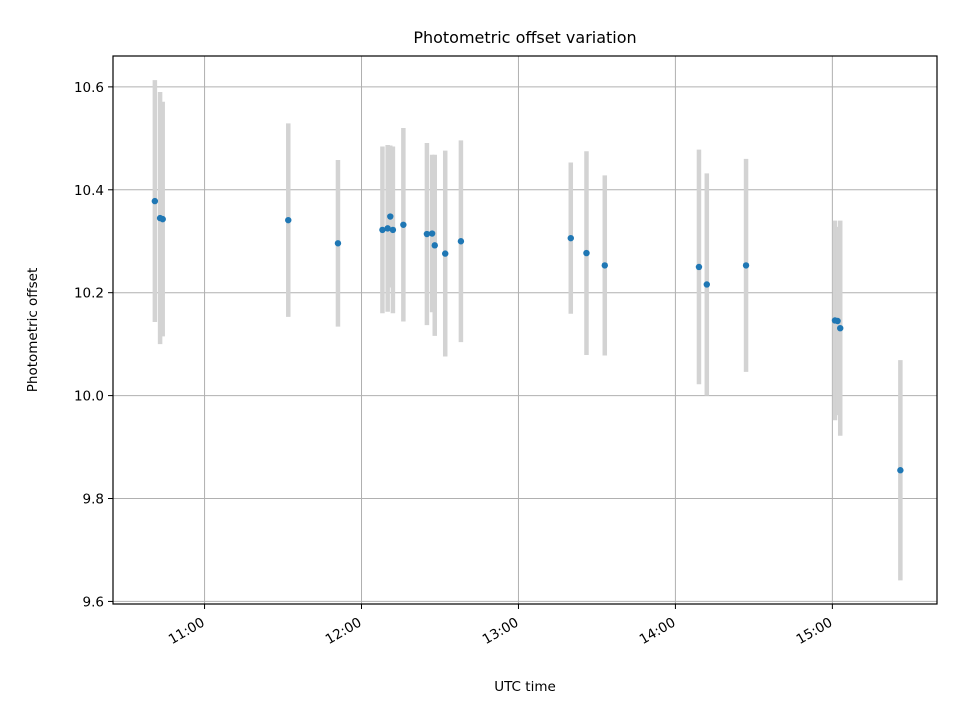 This screenshot has width=960, height=720. I want to click on x-axis-title: UTC time, so click(525, 687).